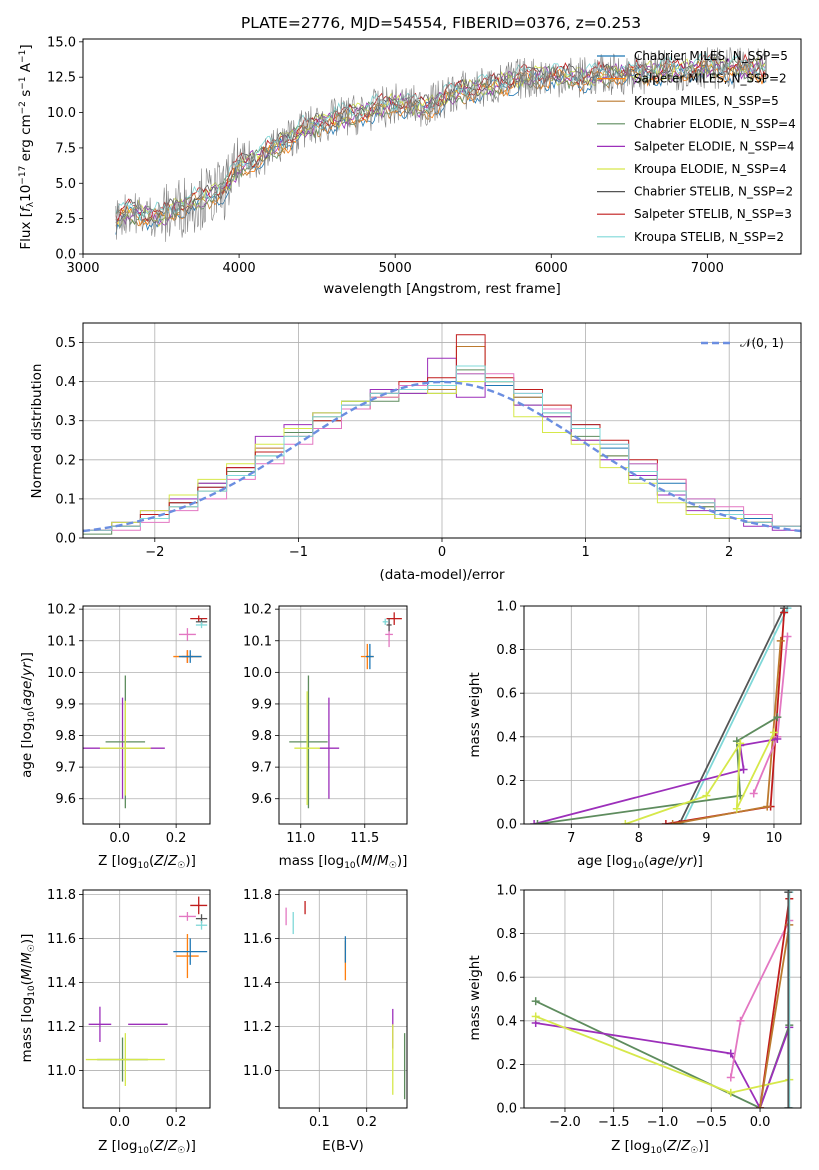  Describe the element at coordinates (633, 1007) in the screenshot. I see `panel-ticks: −2.0 −1.5 −1.0 −0.5 0.0 0.0 0.2 0.4 0.6 0.8 1.0` at that location.